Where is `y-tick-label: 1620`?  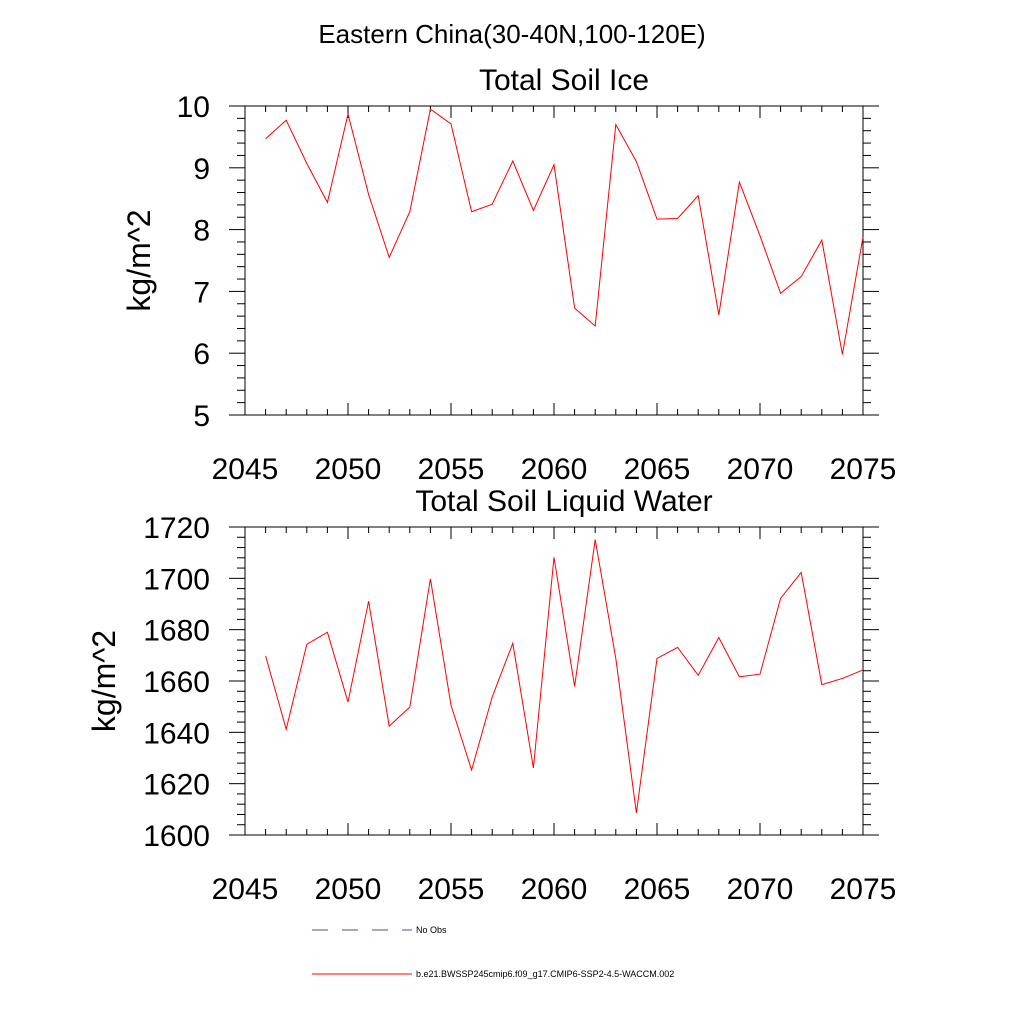 y-tick-label: 1620 is located at coordinates (176, 785).